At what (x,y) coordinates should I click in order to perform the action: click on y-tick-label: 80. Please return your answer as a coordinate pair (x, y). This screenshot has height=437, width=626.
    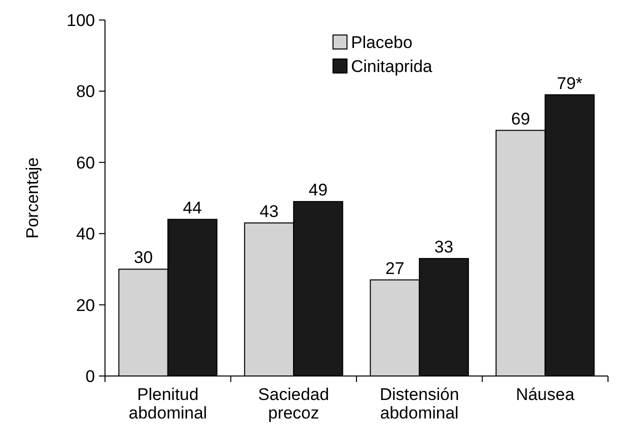
    Looking at the image, I should click on (85, 92).